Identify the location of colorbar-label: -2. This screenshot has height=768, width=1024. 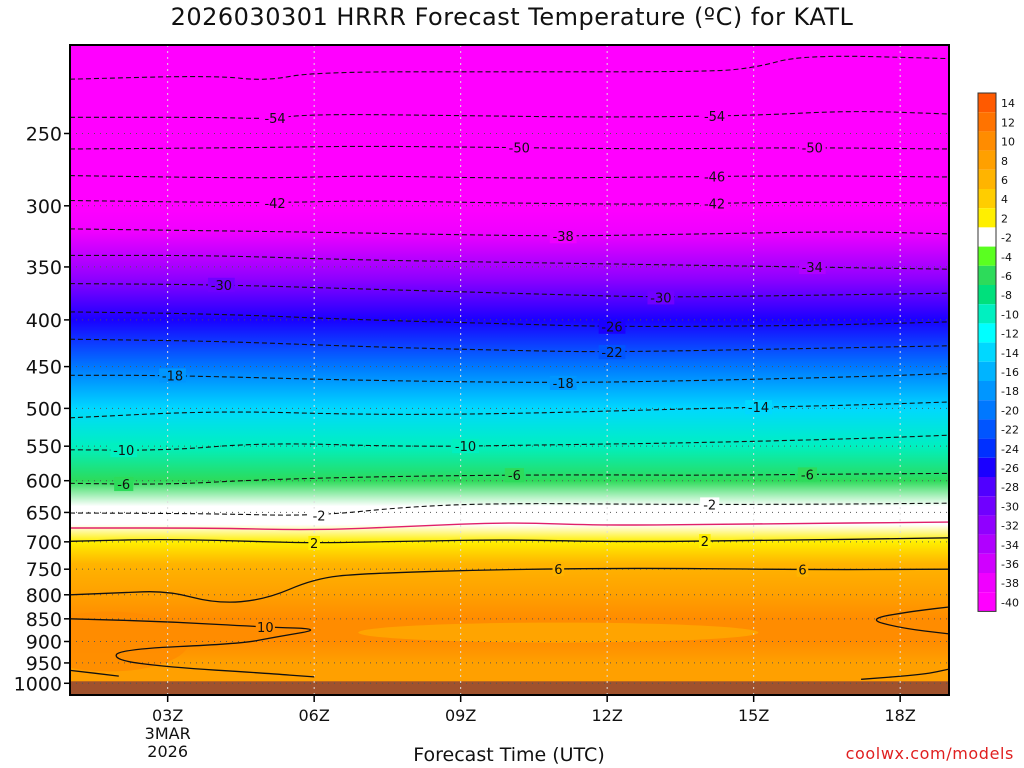
(1006, 238).